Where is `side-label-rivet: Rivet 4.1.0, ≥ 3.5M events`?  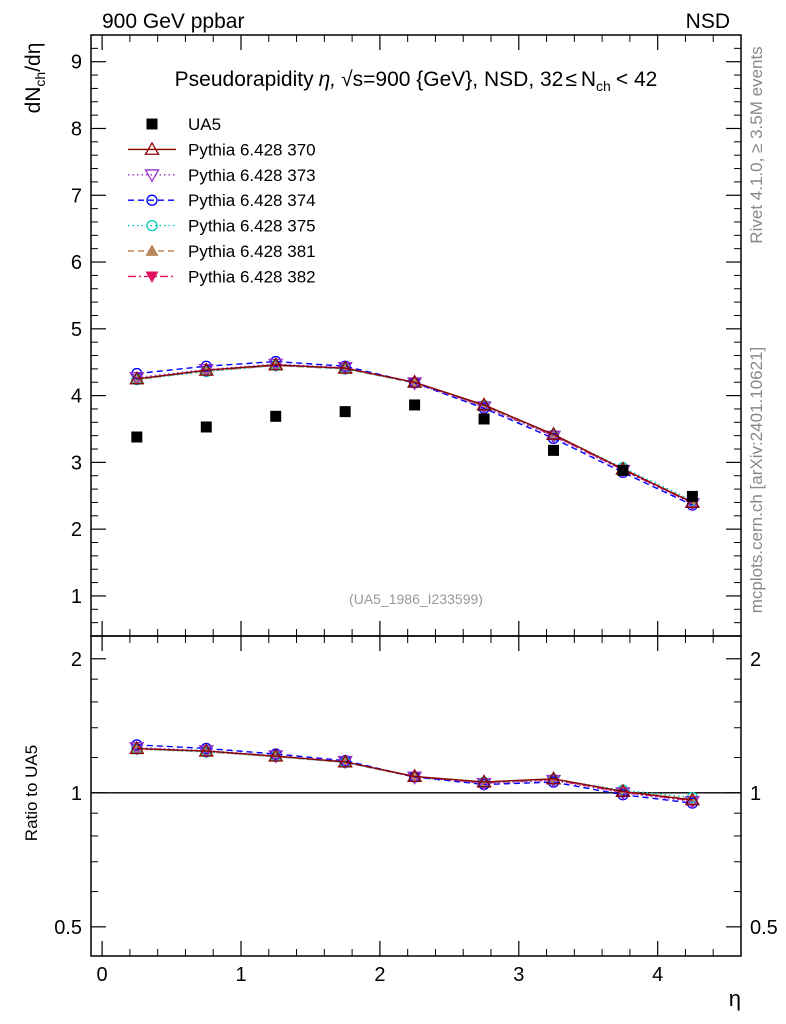
side-label-rivet: Rivet 4.1.0, ≥ 3.5M events is located at coordinates (756, 144).